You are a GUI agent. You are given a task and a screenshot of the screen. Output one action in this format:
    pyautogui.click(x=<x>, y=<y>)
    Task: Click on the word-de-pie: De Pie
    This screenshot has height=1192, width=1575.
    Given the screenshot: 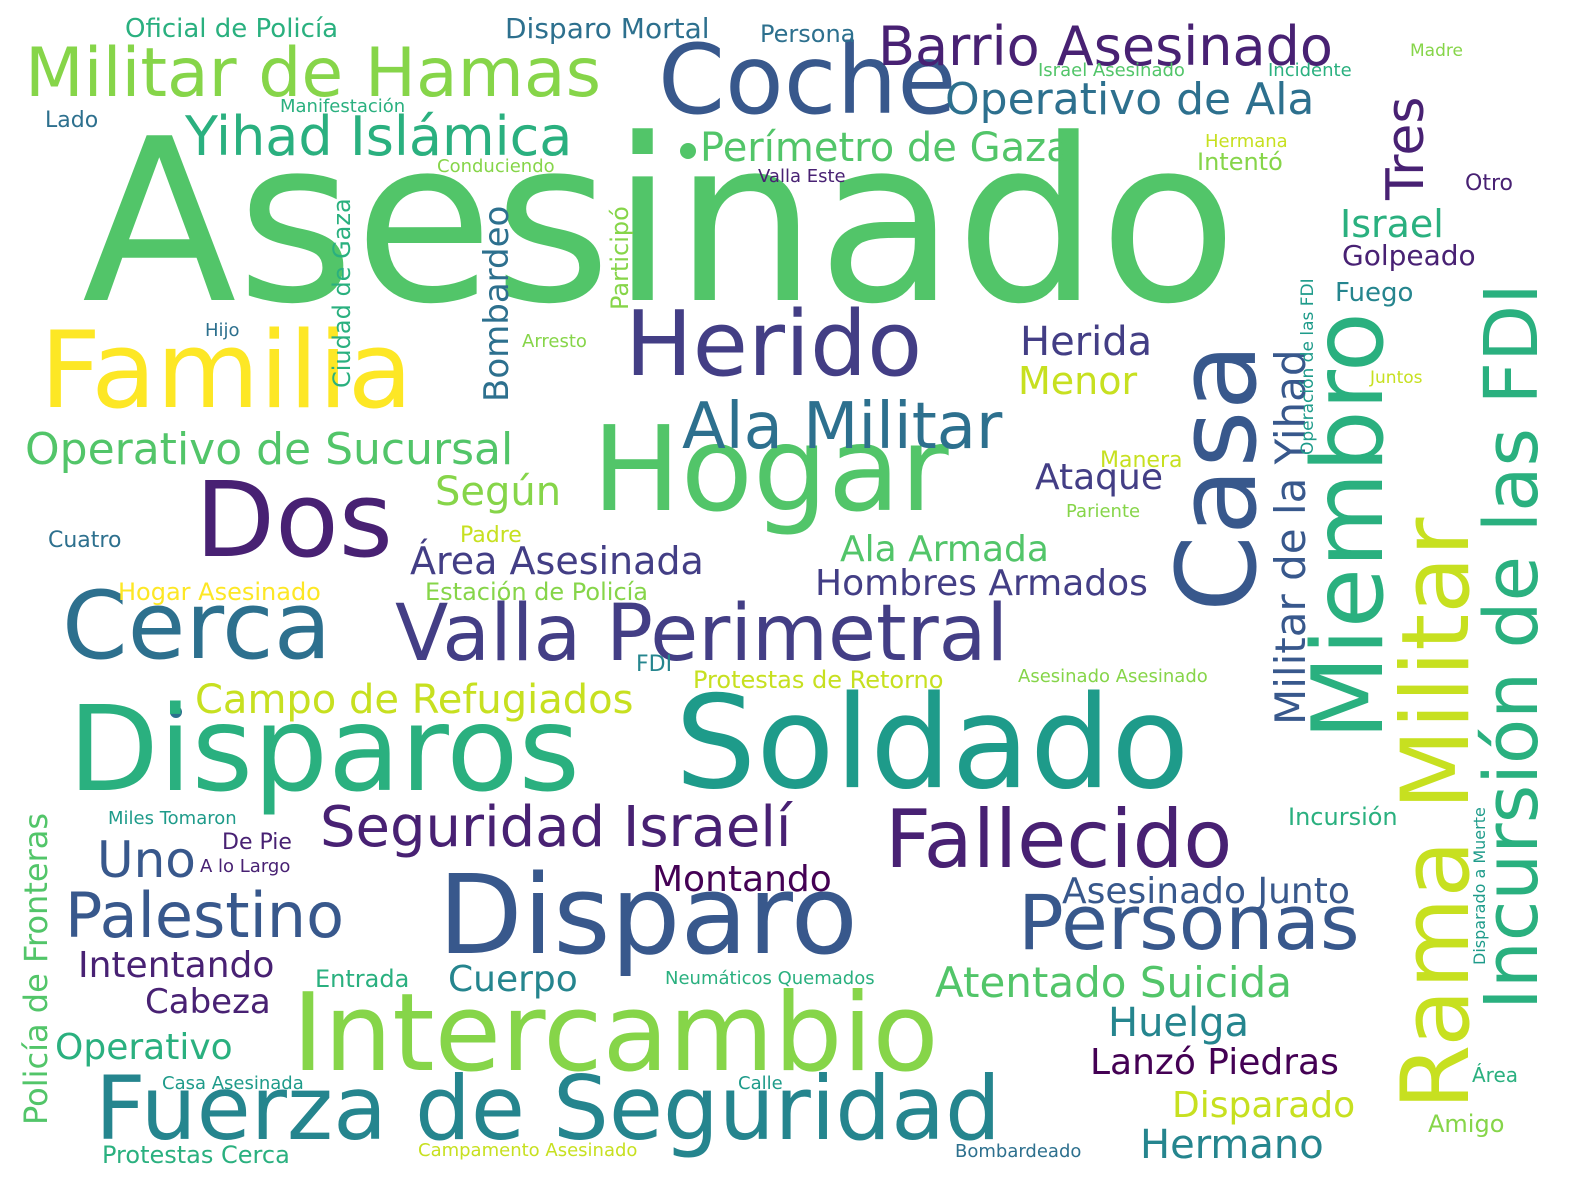 What is the action you would take?
    pyautogui.click(x=257, y=842)
    